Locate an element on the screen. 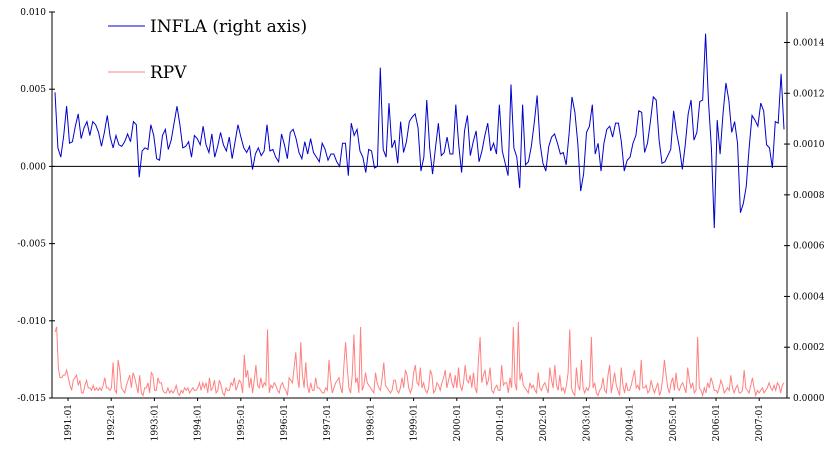  right-tick-label: 0.0008 is located at coordinates (809, 196).